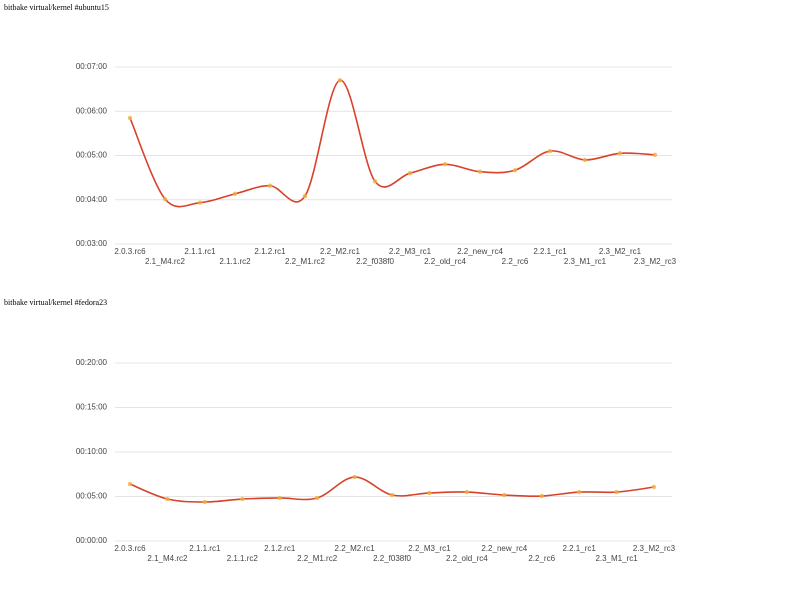 This screenshot has width=792, height=599. What do you see at coordinates (92, 362) in the screenshot?
I see `y-tick-label: 00:20:00` at bounding box center [92, 362].